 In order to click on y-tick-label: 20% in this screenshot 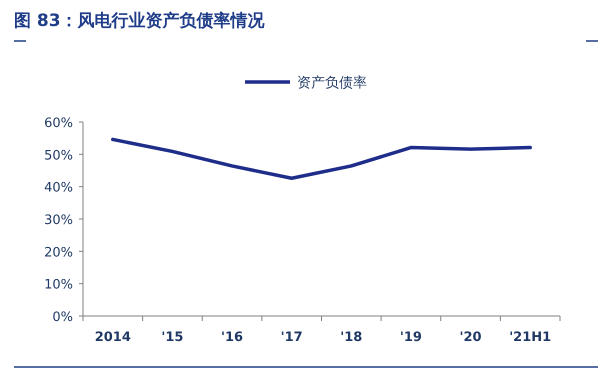, I will do `click(58, 252)`.